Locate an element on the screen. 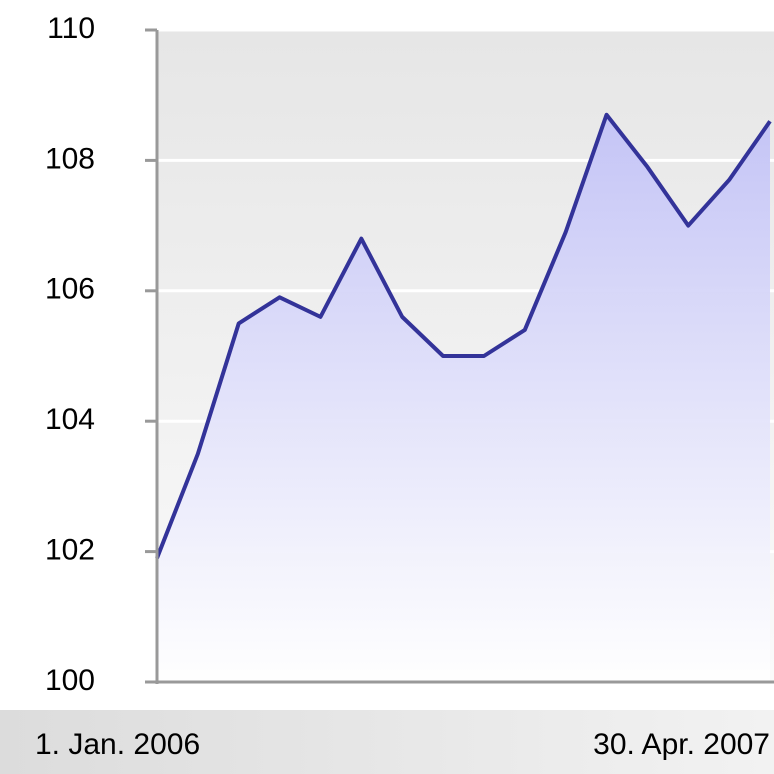 Image resolution: width=774 pixels, height=774 pixels. y-tick-label: 102 is located at coordinates (70, 550).